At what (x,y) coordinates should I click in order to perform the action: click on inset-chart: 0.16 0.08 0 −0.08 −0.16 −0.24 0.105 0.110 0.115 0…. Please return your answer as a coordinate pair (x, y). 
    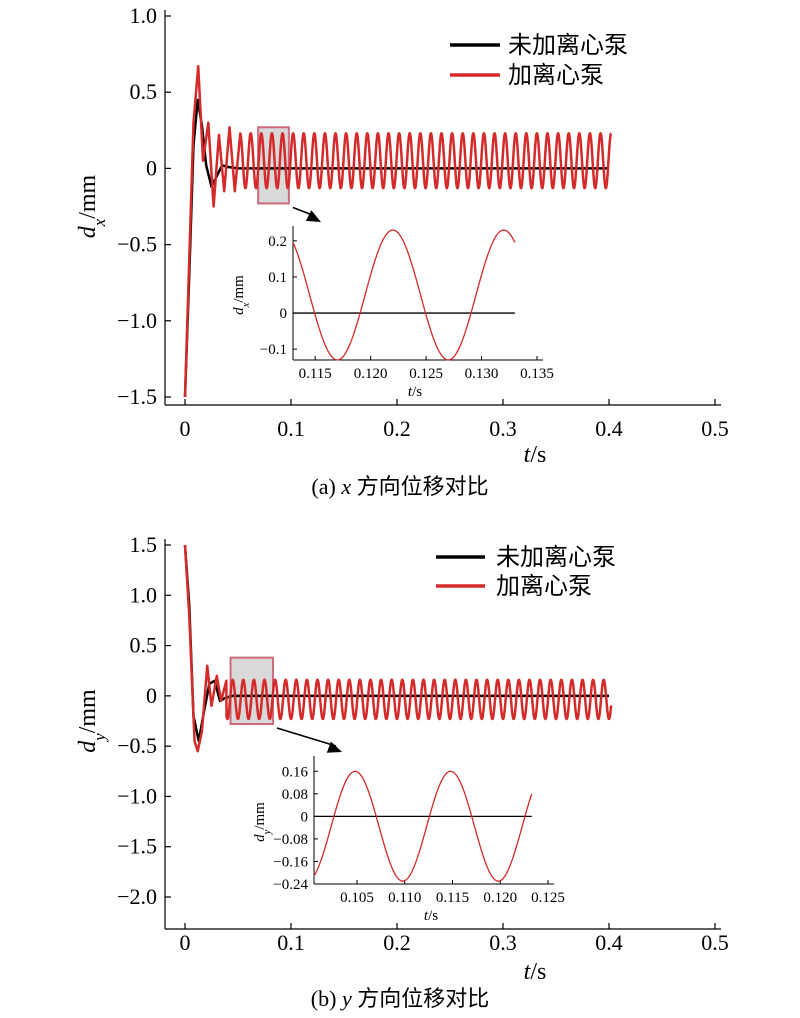
    Looking at the image, I should click on (408, 840).